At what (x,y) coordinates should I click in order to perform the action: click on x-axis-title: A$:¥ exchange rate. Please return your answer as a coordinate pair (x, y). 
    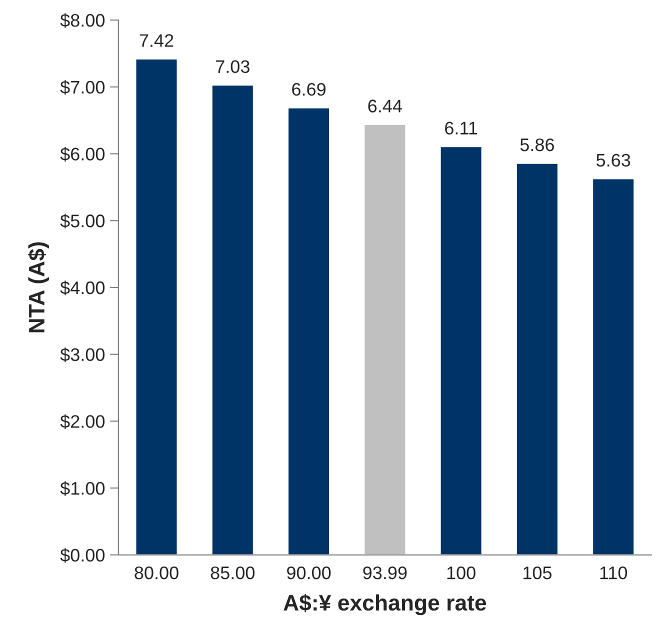
    Looking at the image, I should click on (385, 605).